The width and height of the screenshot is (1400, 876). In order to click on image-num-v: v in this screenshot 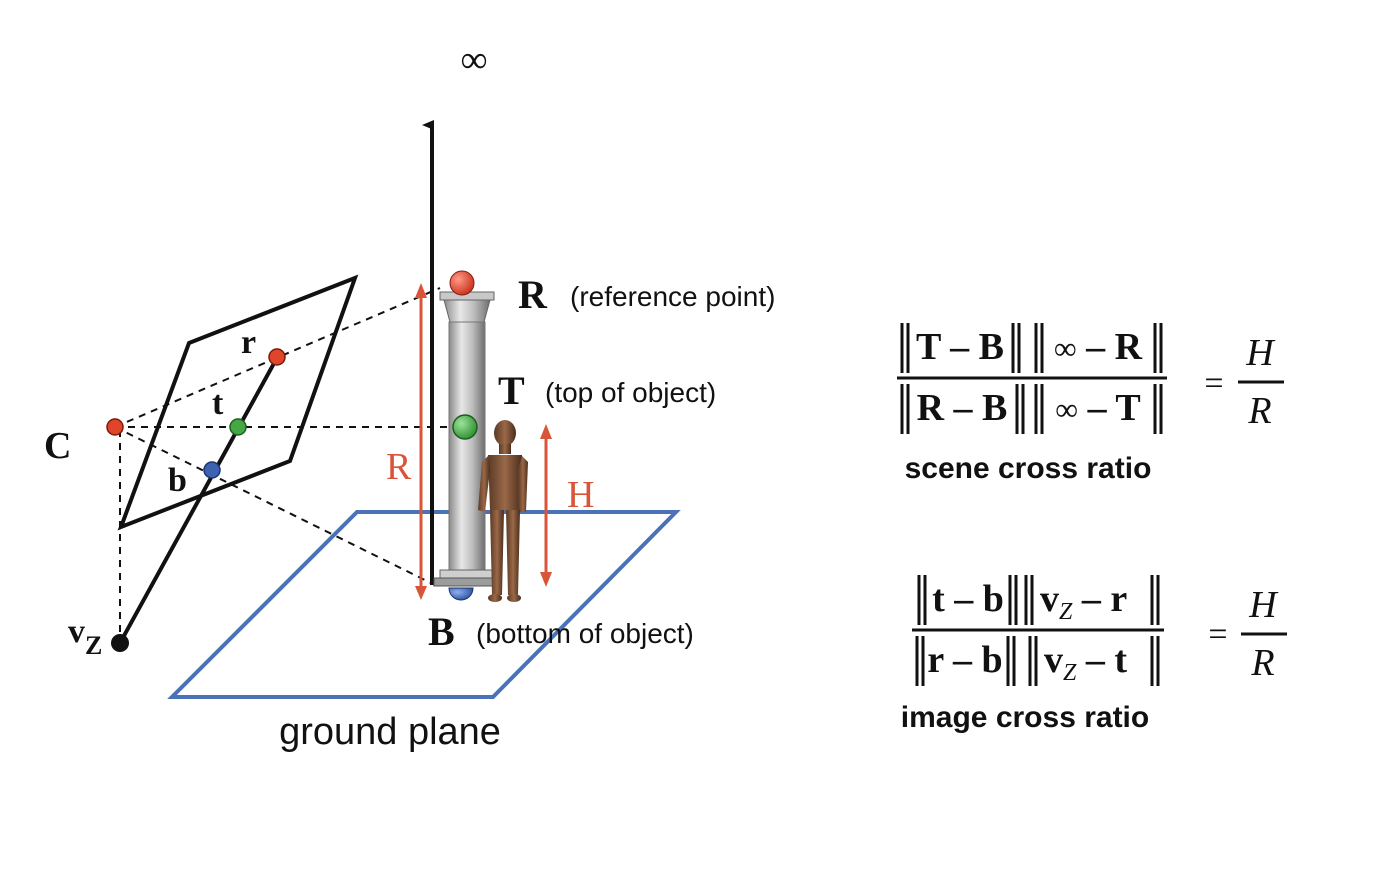, I will do `click(1049, 599)`.